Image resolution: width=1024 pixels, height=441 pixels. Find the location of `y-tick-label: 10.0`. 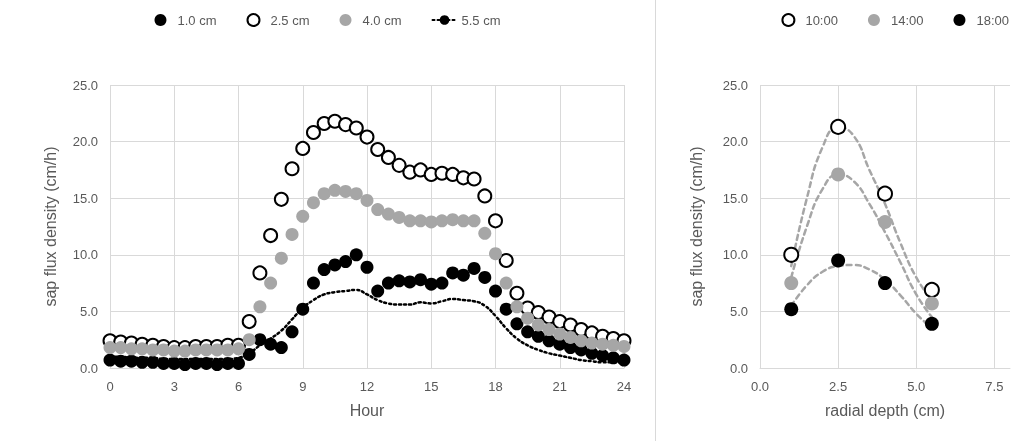

y-tick-label: 10.0 is located at coordinates (85, 255).